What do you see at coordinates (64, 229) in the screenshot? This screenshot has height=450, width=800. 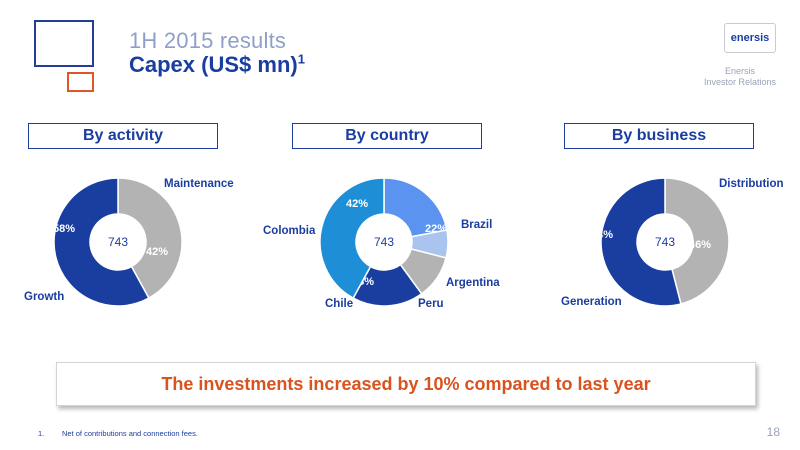 I see `slice-label-growth: 58%` at bounding box center [64, 229].